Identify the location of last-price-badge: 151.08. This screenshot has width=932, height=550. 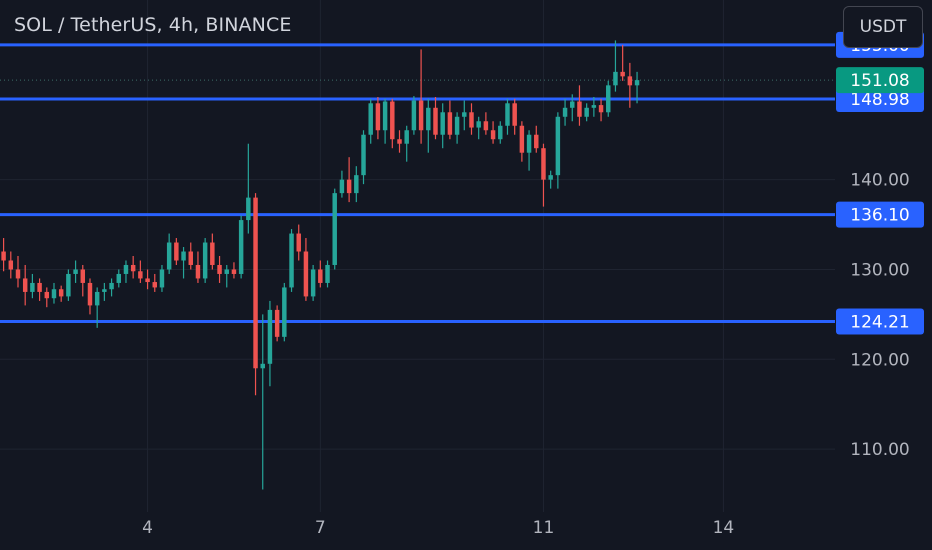
(880, 80).